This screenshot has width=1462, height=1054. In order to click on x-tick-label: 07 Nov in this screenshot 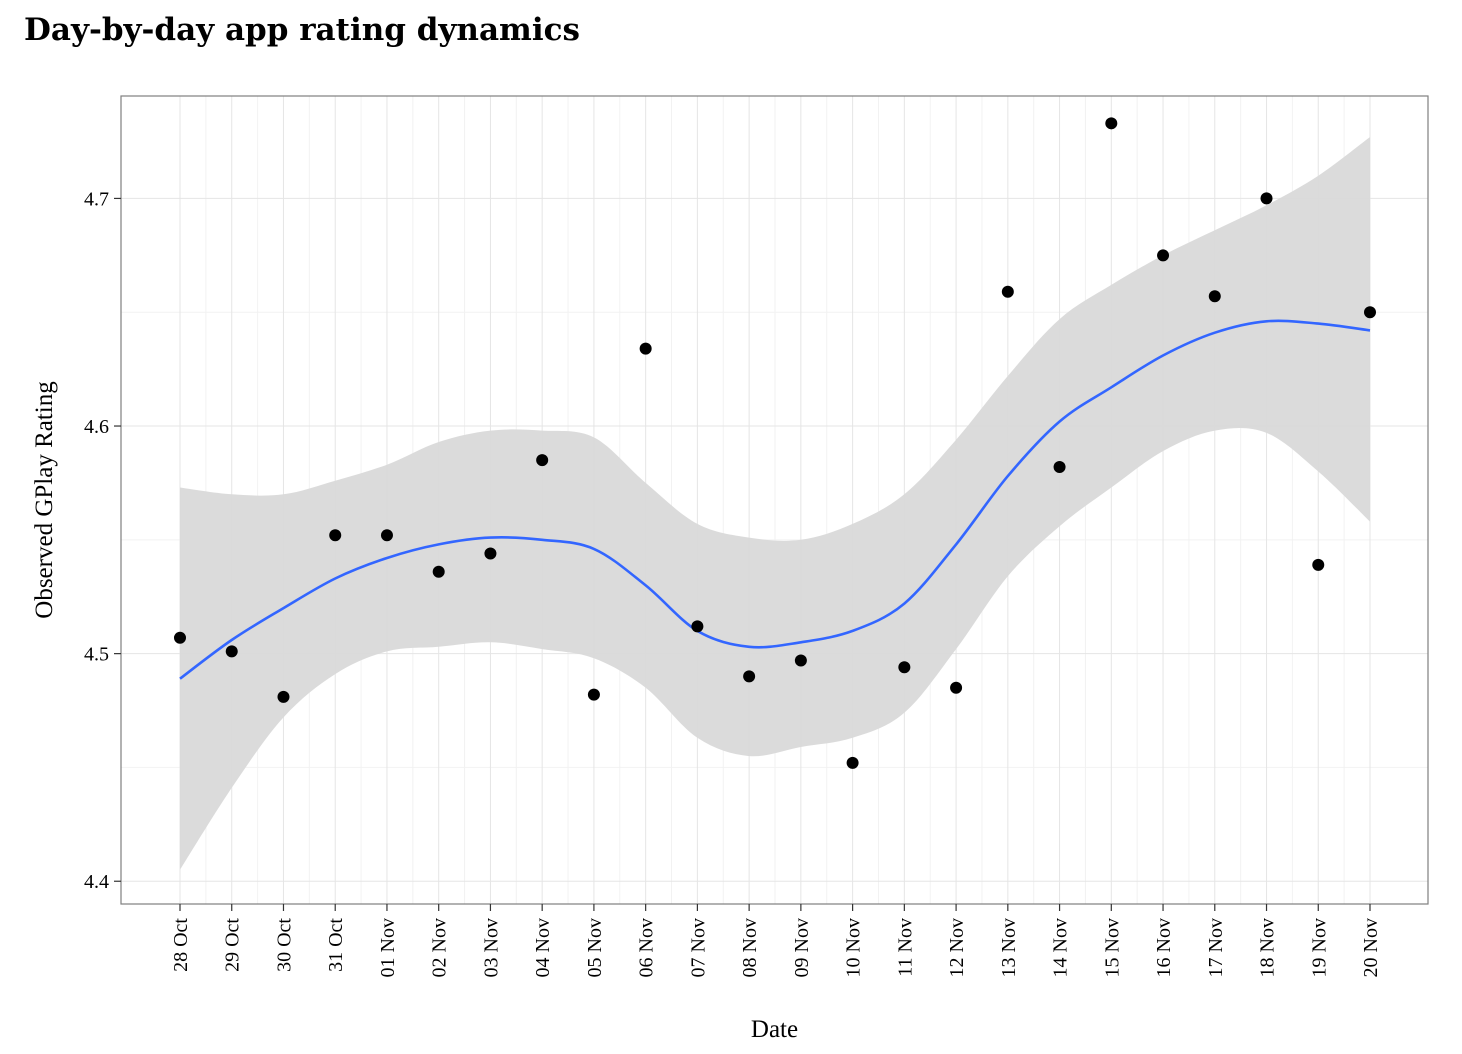, I will do `click(698, 947)`.